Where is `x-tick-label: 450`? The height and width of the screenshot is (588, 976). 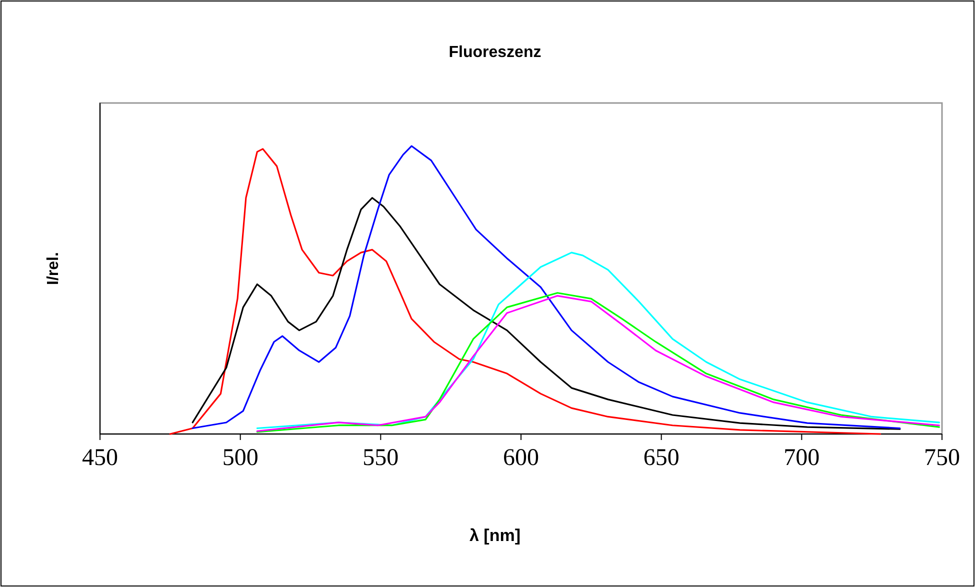
x-tick-label: 450 is located at coordinates (100, 458).